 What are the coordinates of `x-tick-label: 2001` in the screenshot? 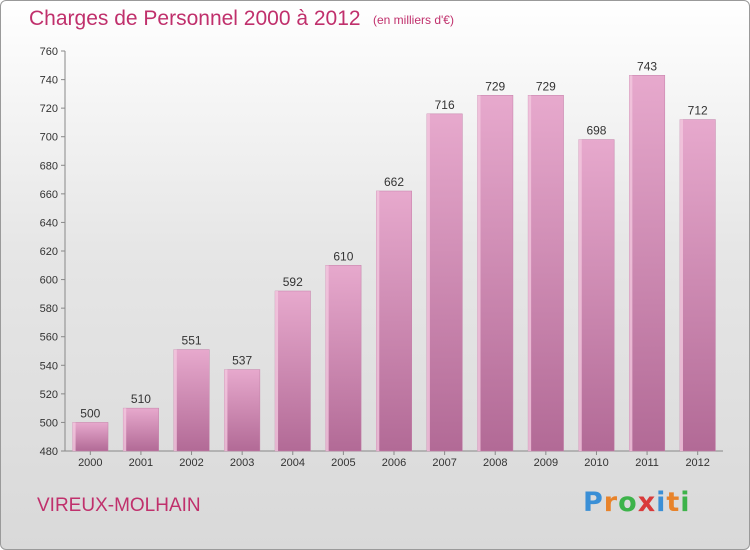 It's located at (141, 463).